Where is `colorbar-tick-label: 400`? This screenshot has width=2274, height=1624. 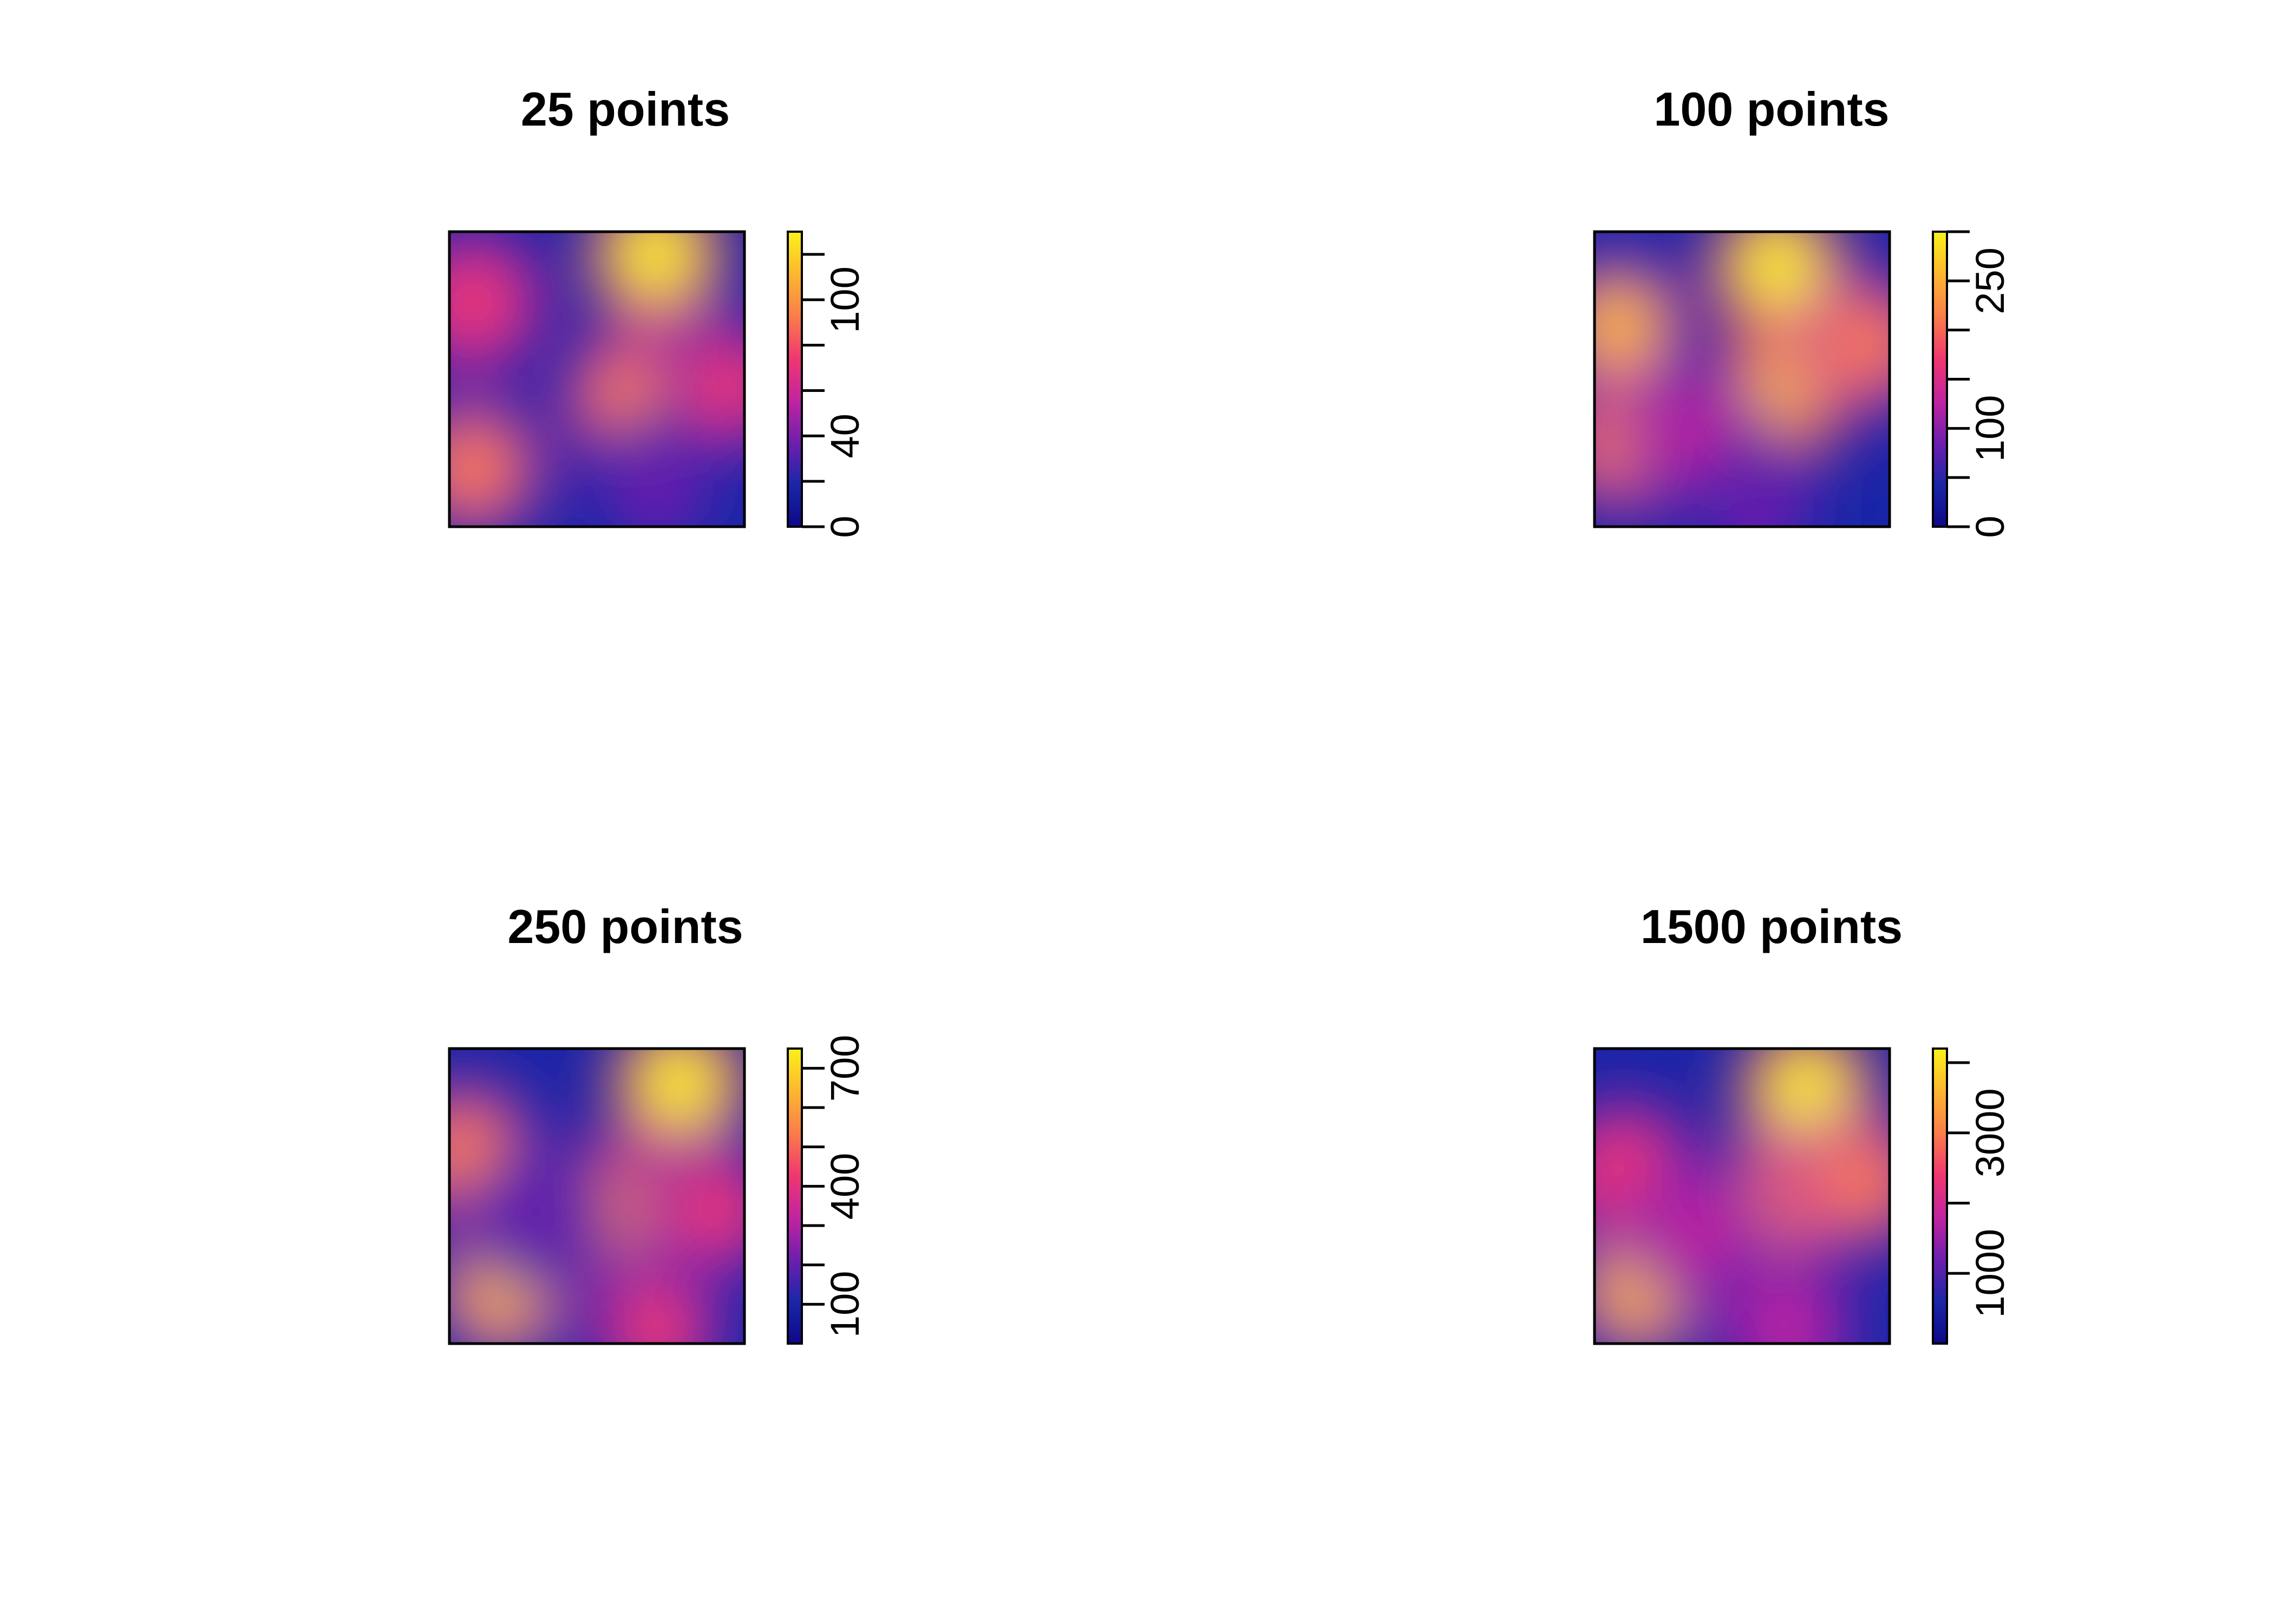
colorbar-tick-label: 400 is located at coordinates (844, 1187).